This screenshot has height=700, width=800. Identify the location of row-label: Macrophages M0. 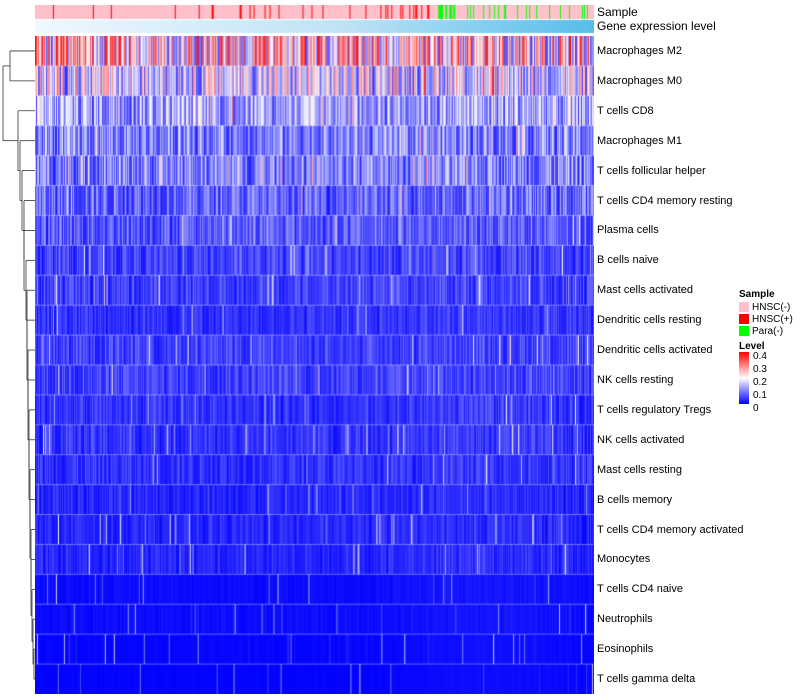
(639, 80).